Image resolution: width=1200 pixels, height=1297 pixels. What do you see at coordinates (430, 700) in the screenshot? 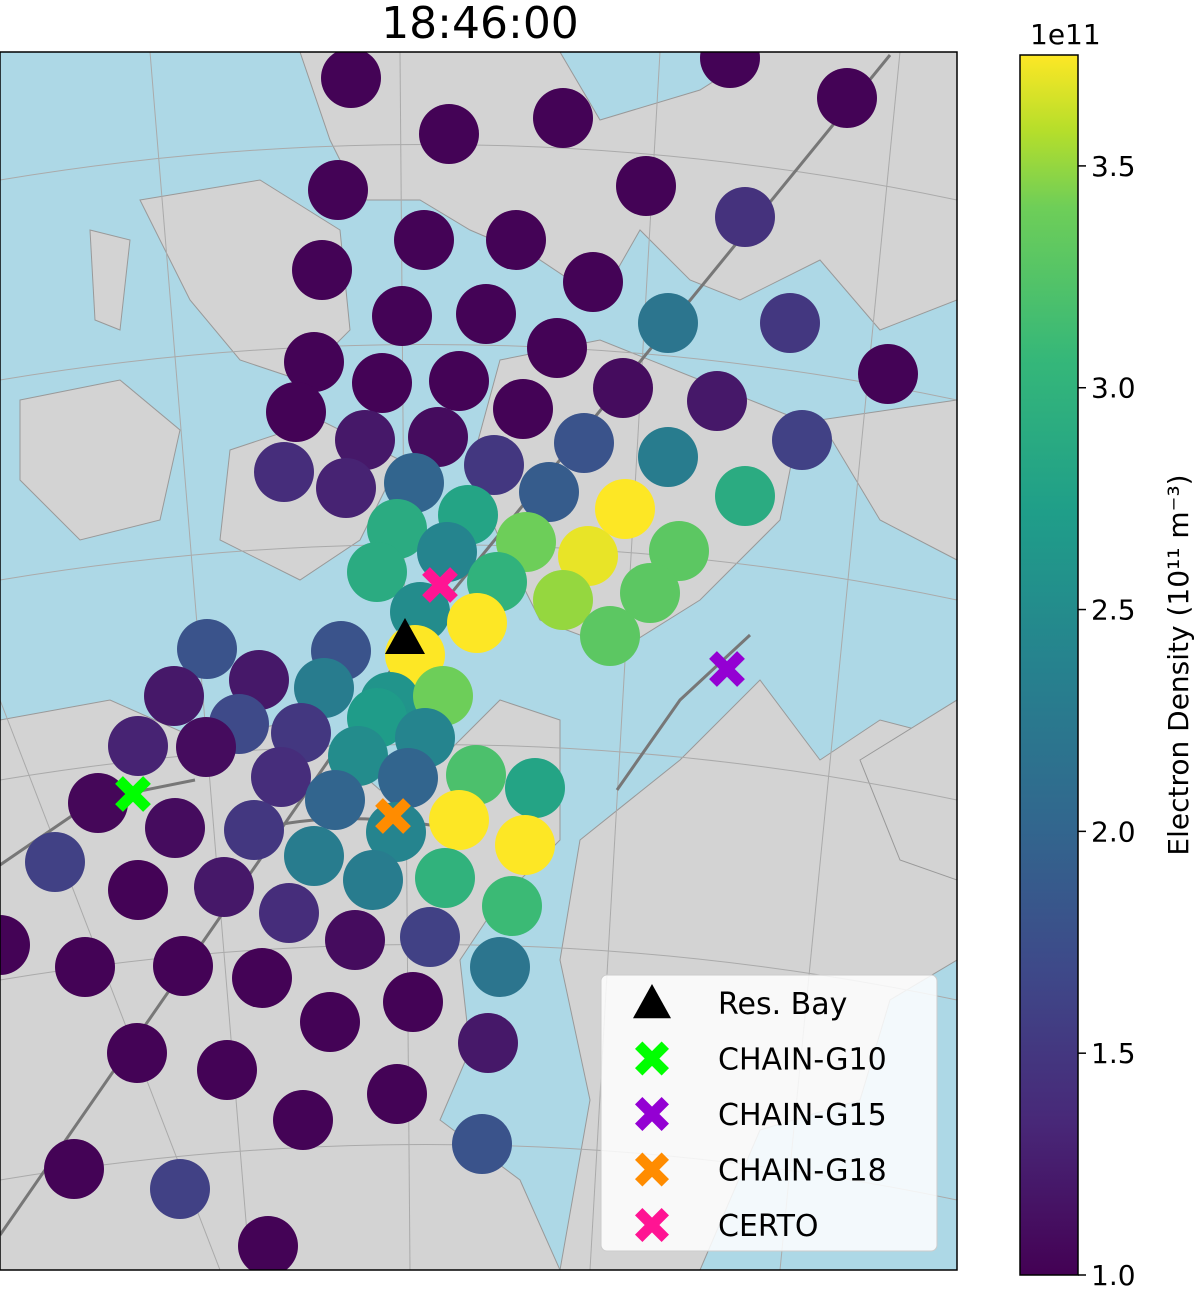
I see `stations` at bounding box center [430, 700].